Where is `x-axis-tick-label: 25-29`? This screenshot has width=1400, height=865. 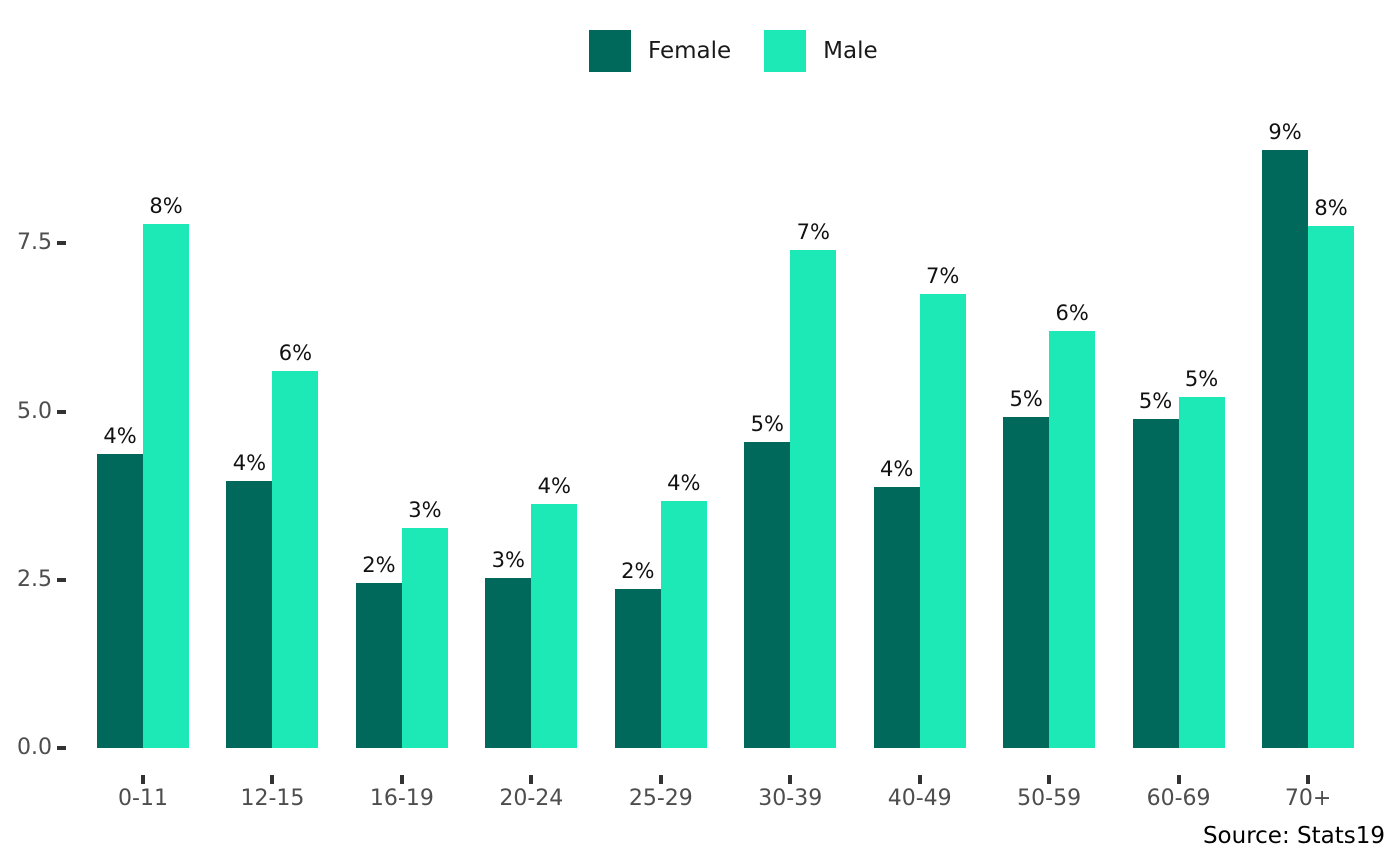 x-axis-tick-label: 25-29 is located at coordinates (660, 798).